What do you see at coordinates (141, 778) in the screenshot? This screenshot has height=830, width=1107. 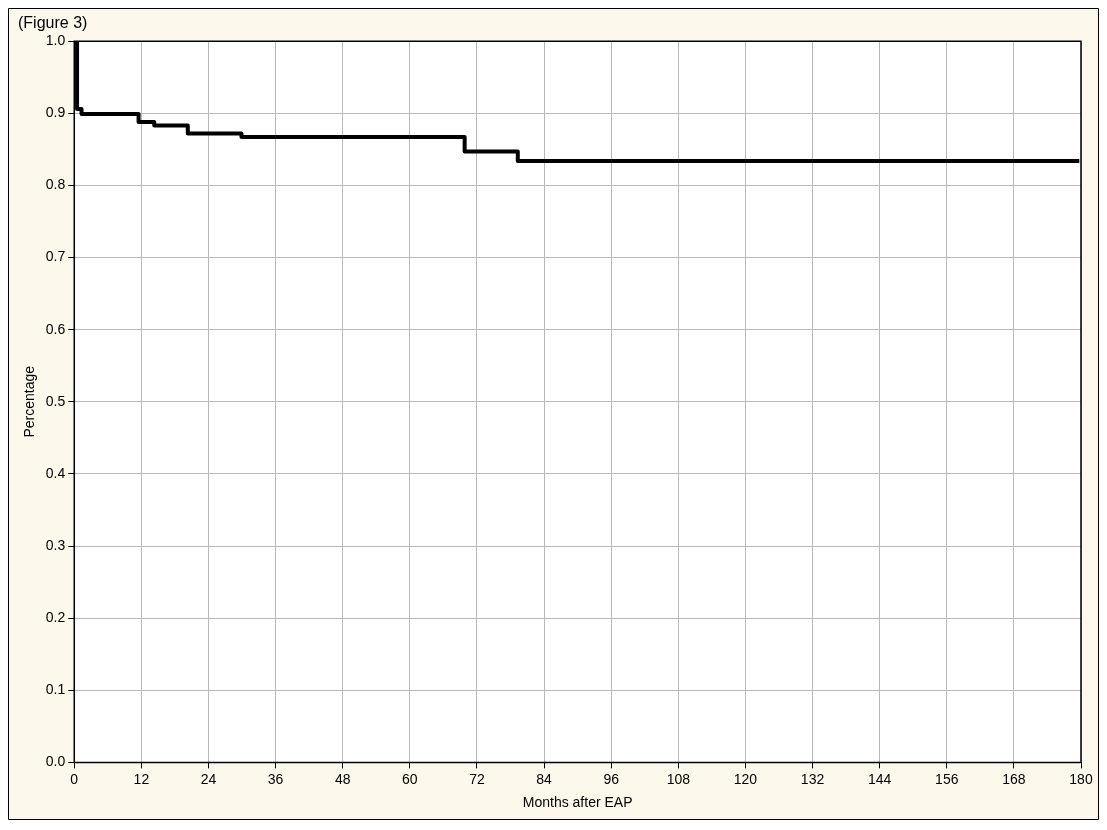 I see `x-tick-label: 12` at bounding box center [141, 778].